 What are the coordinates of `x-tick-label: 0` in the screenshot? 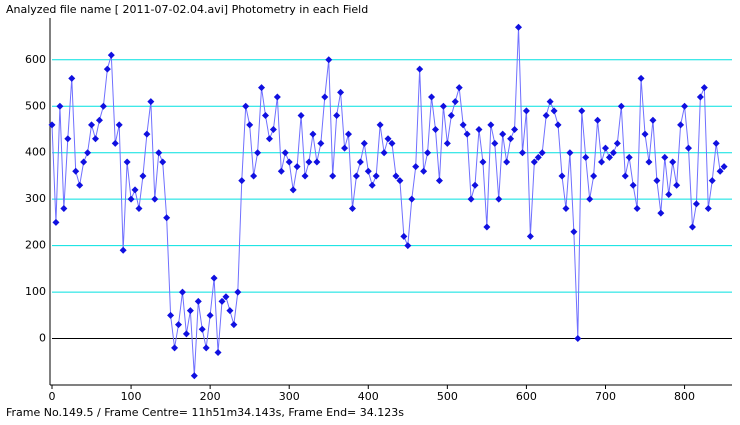 It's located at (52, 396).